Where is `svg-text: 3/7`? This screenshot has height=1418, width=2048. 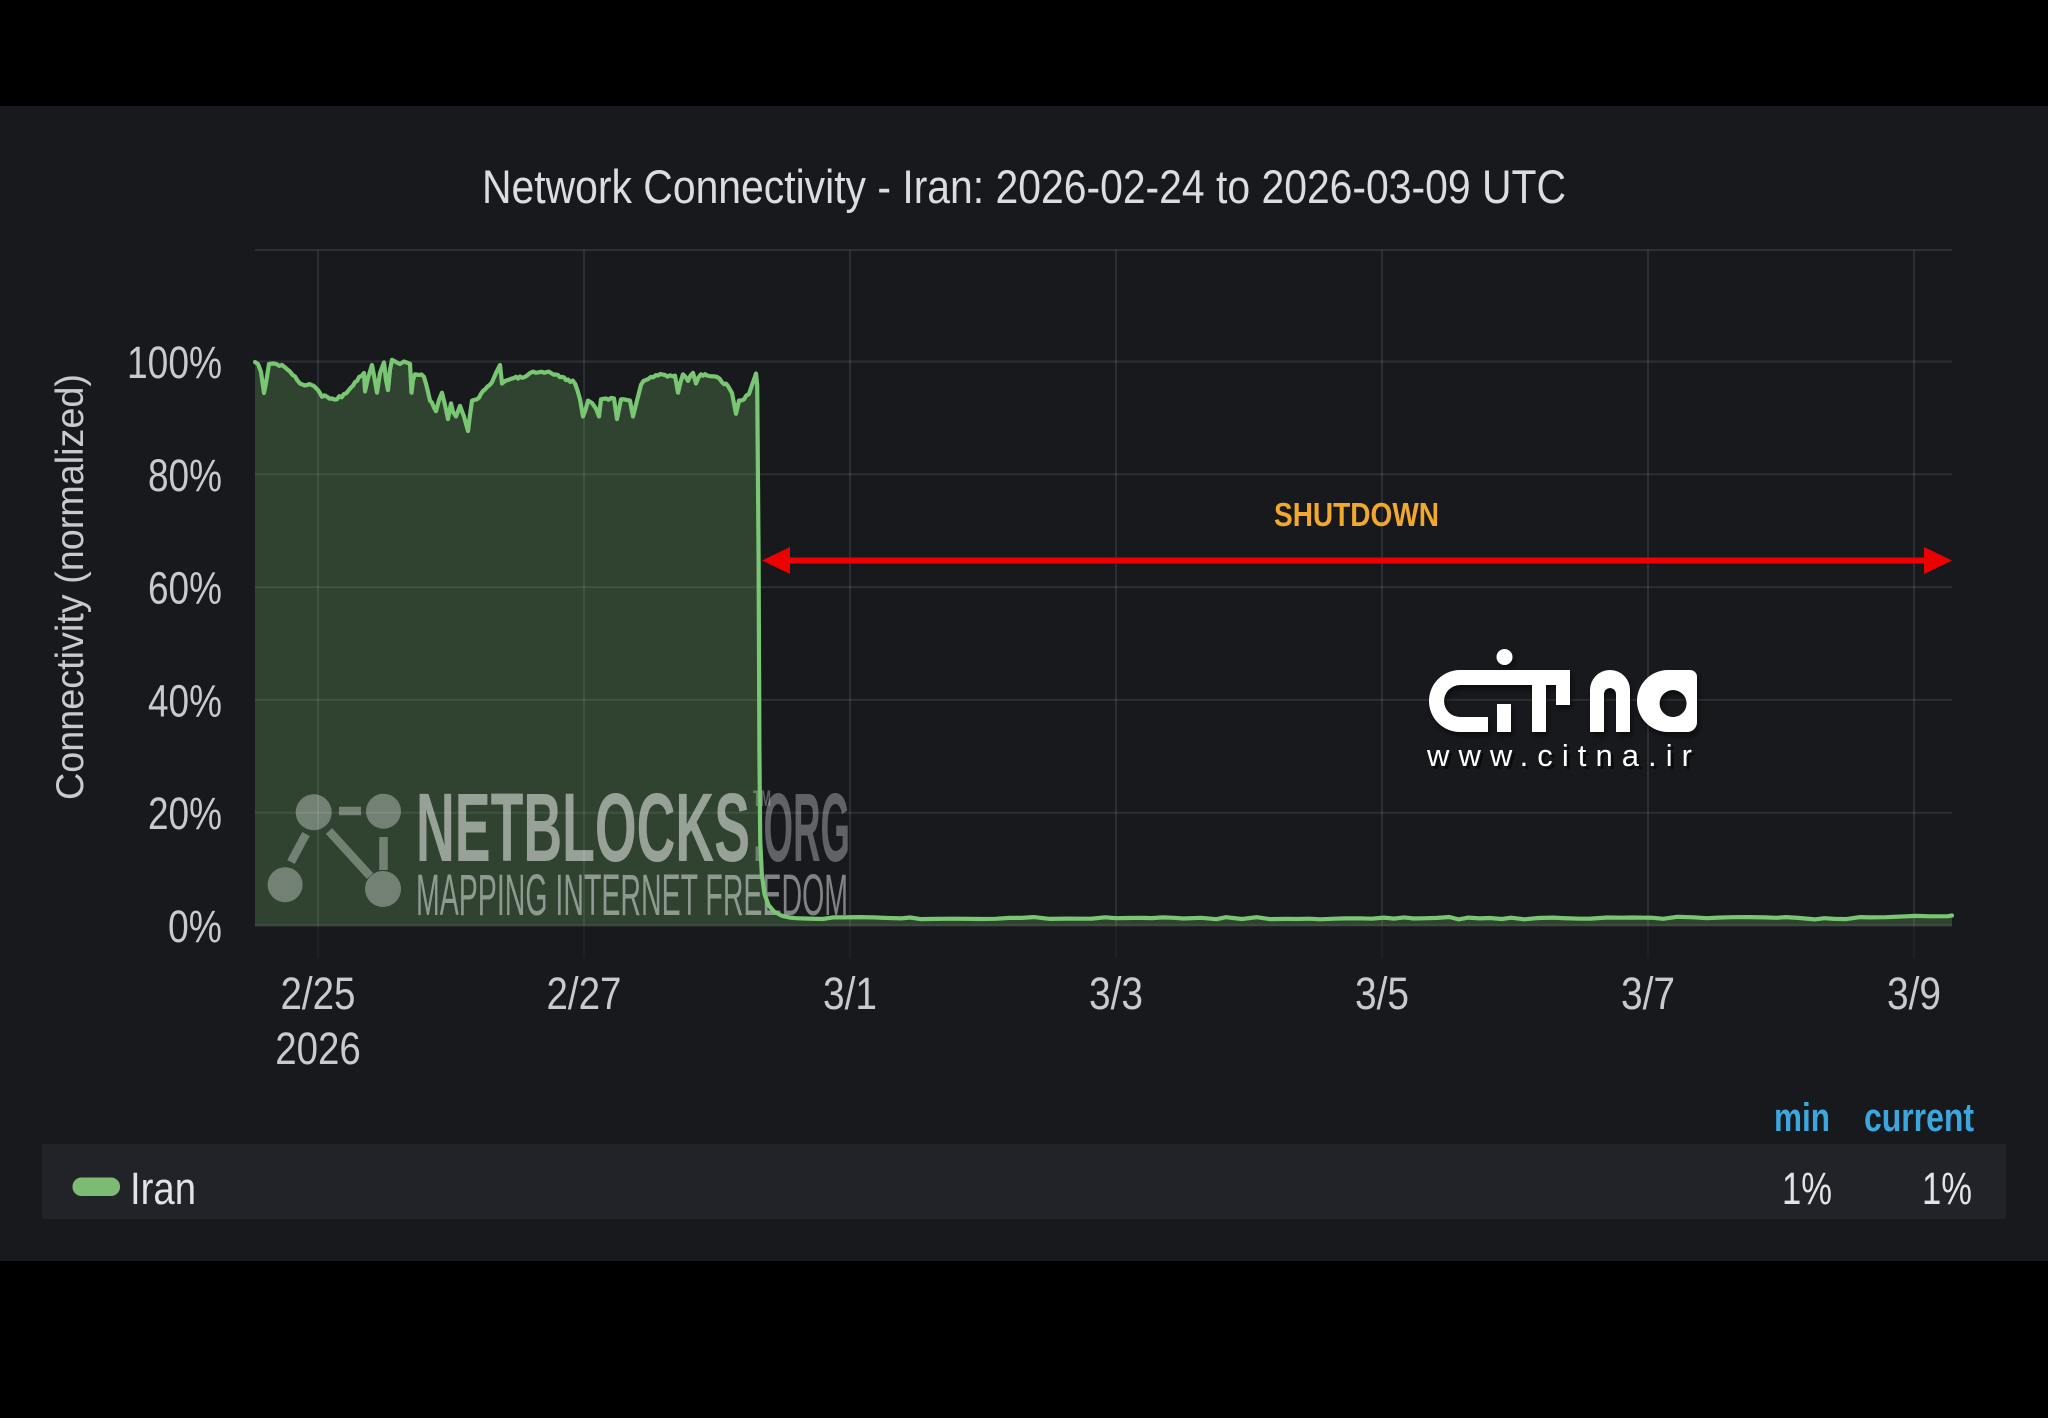
svg-text: 3/7 is located at coordinates (1648, 993).